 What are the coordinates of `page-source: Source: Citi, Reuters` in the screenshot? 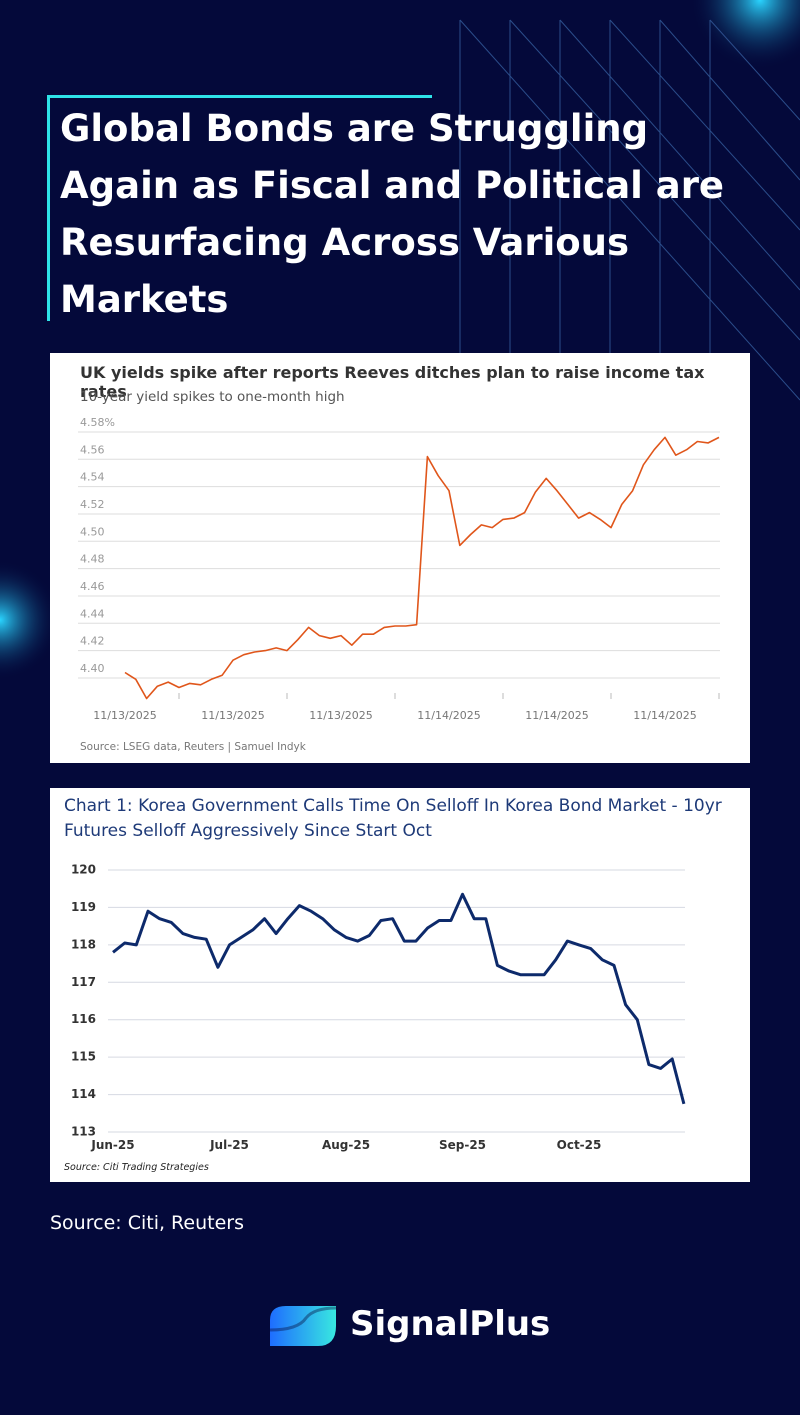 It's located at (147, 1223).